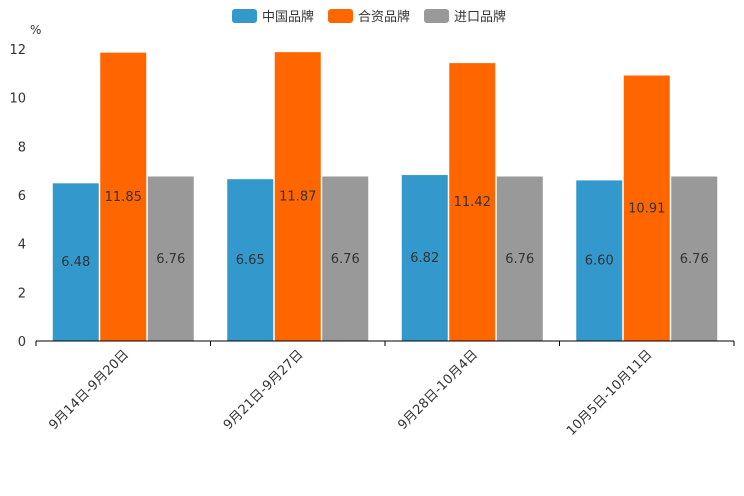  I want to click on y-tick-label: 0, so click(22, 342).